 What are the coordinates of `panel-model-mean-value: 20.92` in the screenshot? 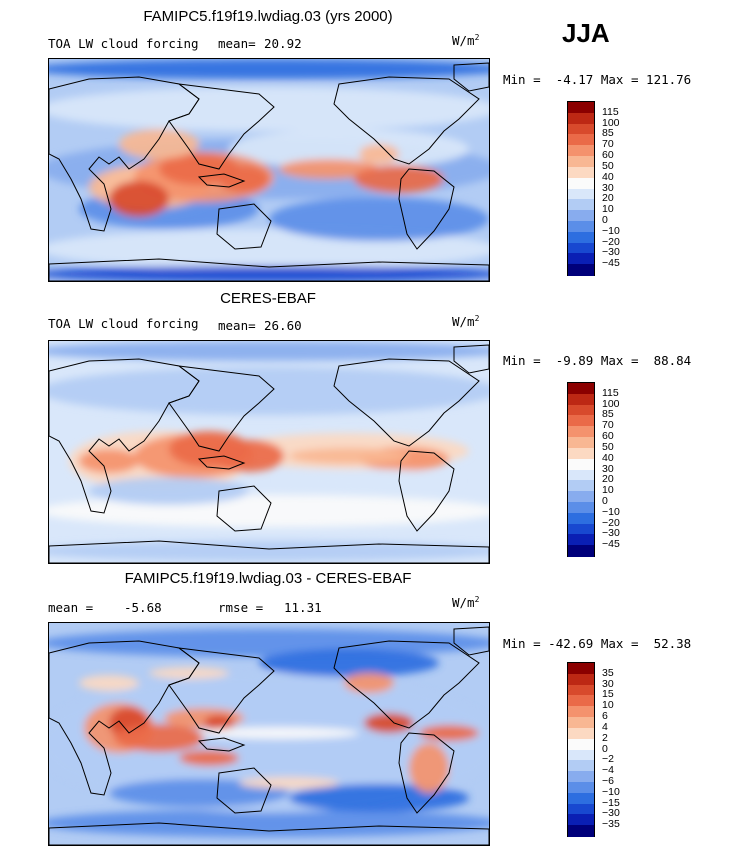 It's located at (283, 43).